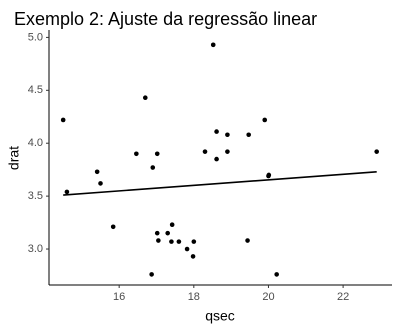 The width and height of the screenshot is (400, 330). Describe the element at coordinates (194, 297) in the screenshot. I see `x-tick-label: 18` at that location.